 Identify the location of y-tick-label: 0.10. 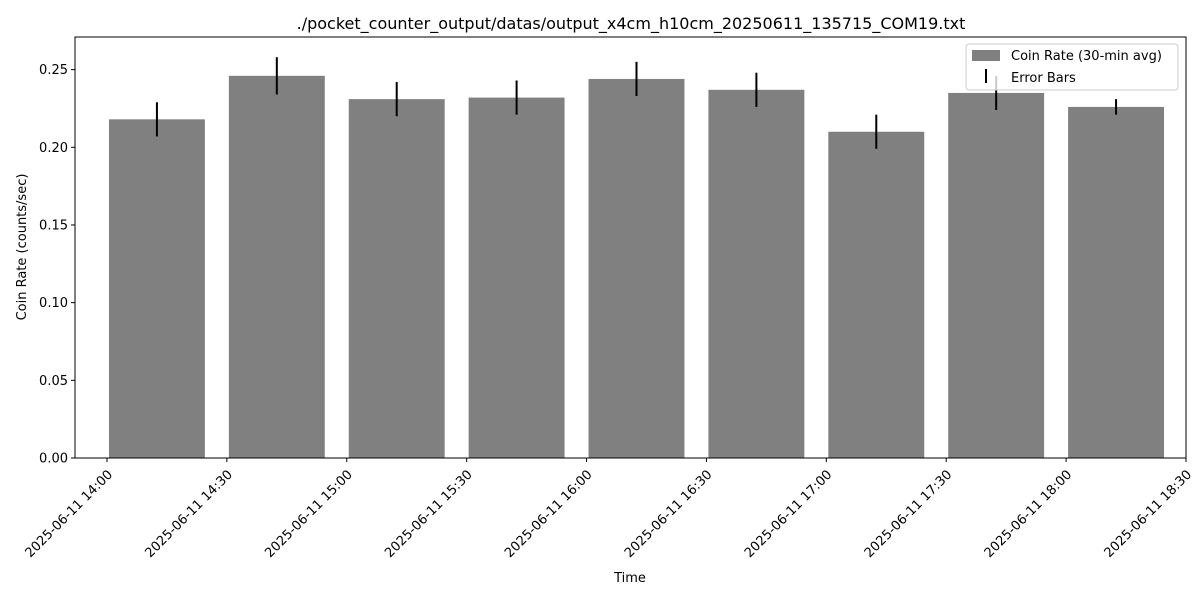
(53, 303).